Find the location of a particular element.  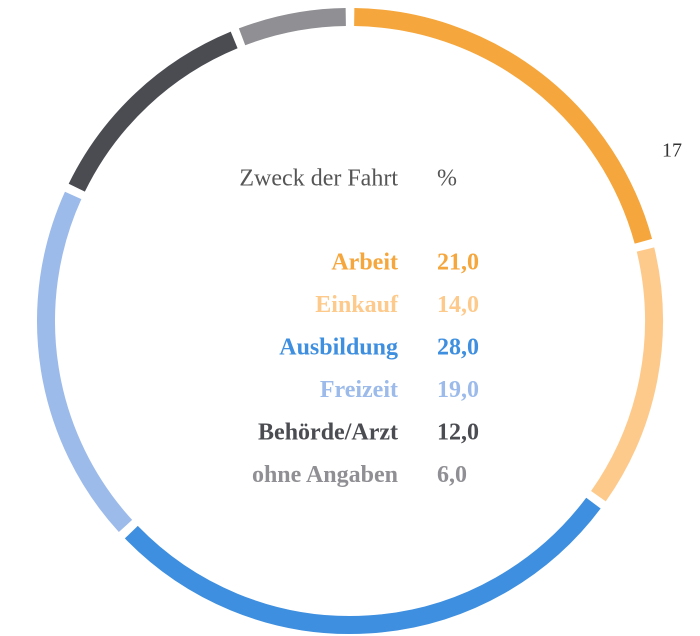

header-label: Zweck der Fahrt is located at coordinates (318, 179).